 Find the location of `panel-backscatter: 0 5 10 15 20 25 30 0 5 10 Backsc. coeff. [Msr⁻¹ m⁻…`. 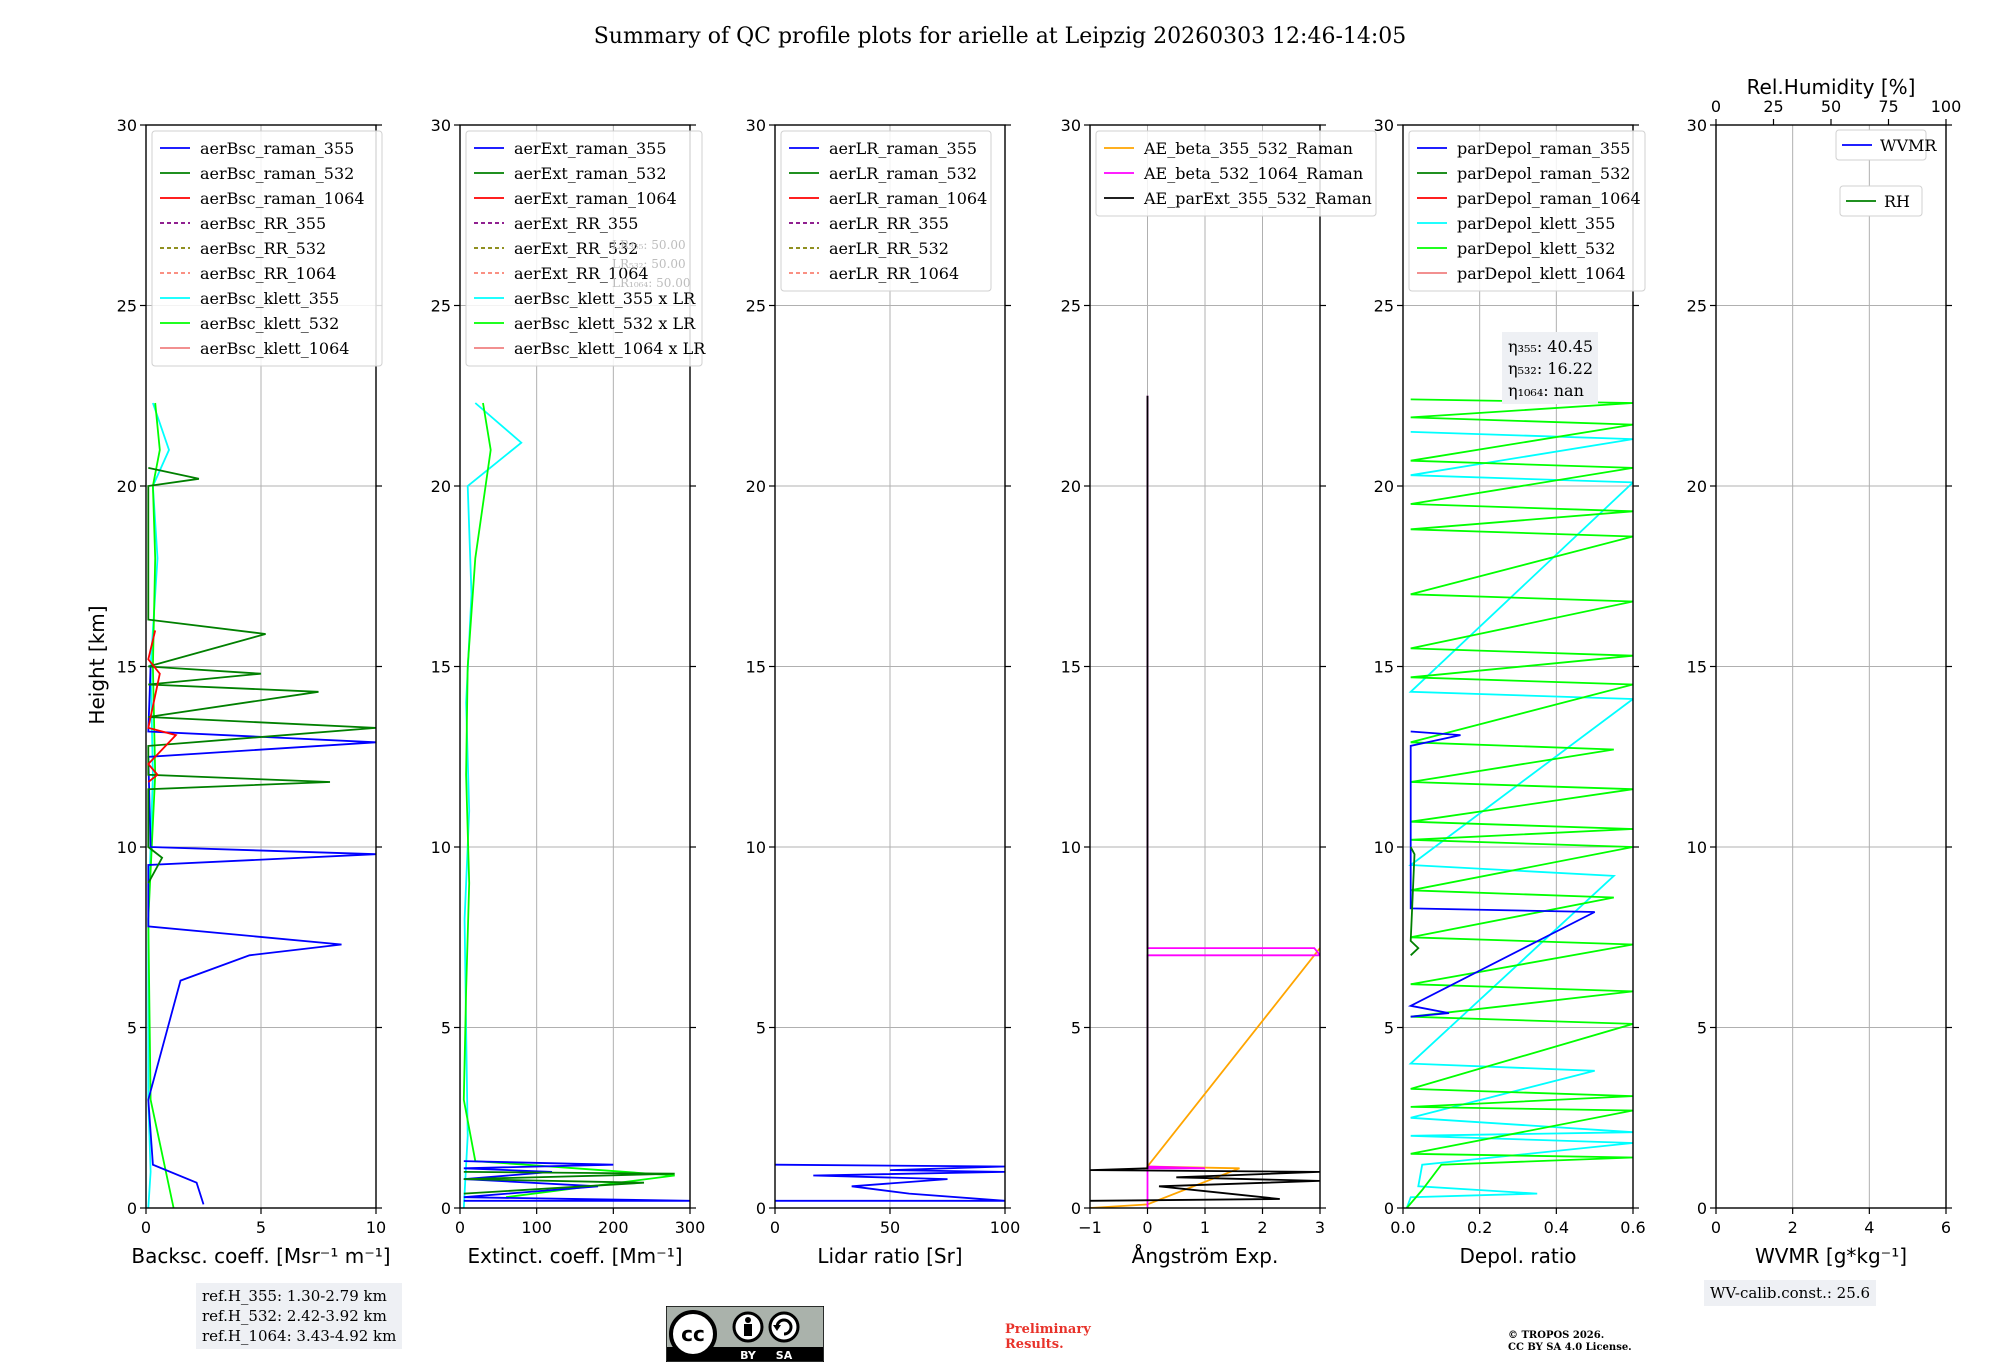

panel-backscatter: 0 5 10 15 20 25 30 0 5 10 Backsc. coeff. [Msr⁻¹ m⁻… is located at coordinates (254, 692).